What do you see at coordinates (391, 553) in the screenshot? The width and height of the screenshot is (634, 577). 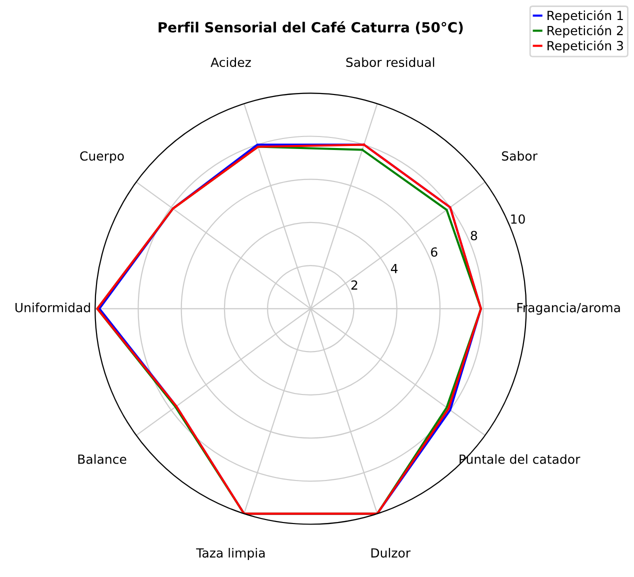 I see `spoke-label: Dulzor` at bounding box center [391, 553].